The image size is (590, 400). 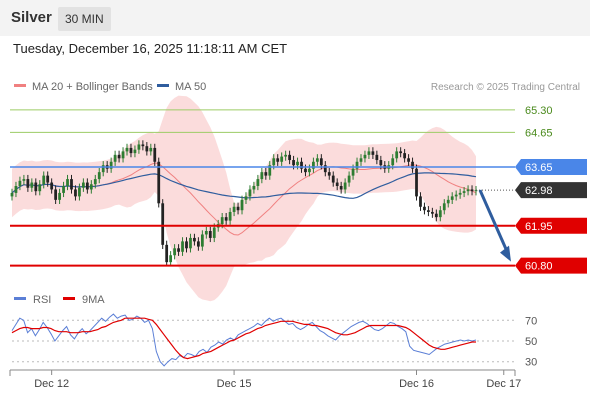 I want to click on level-label-65.30: 65.30, so click(x=539, y=111).